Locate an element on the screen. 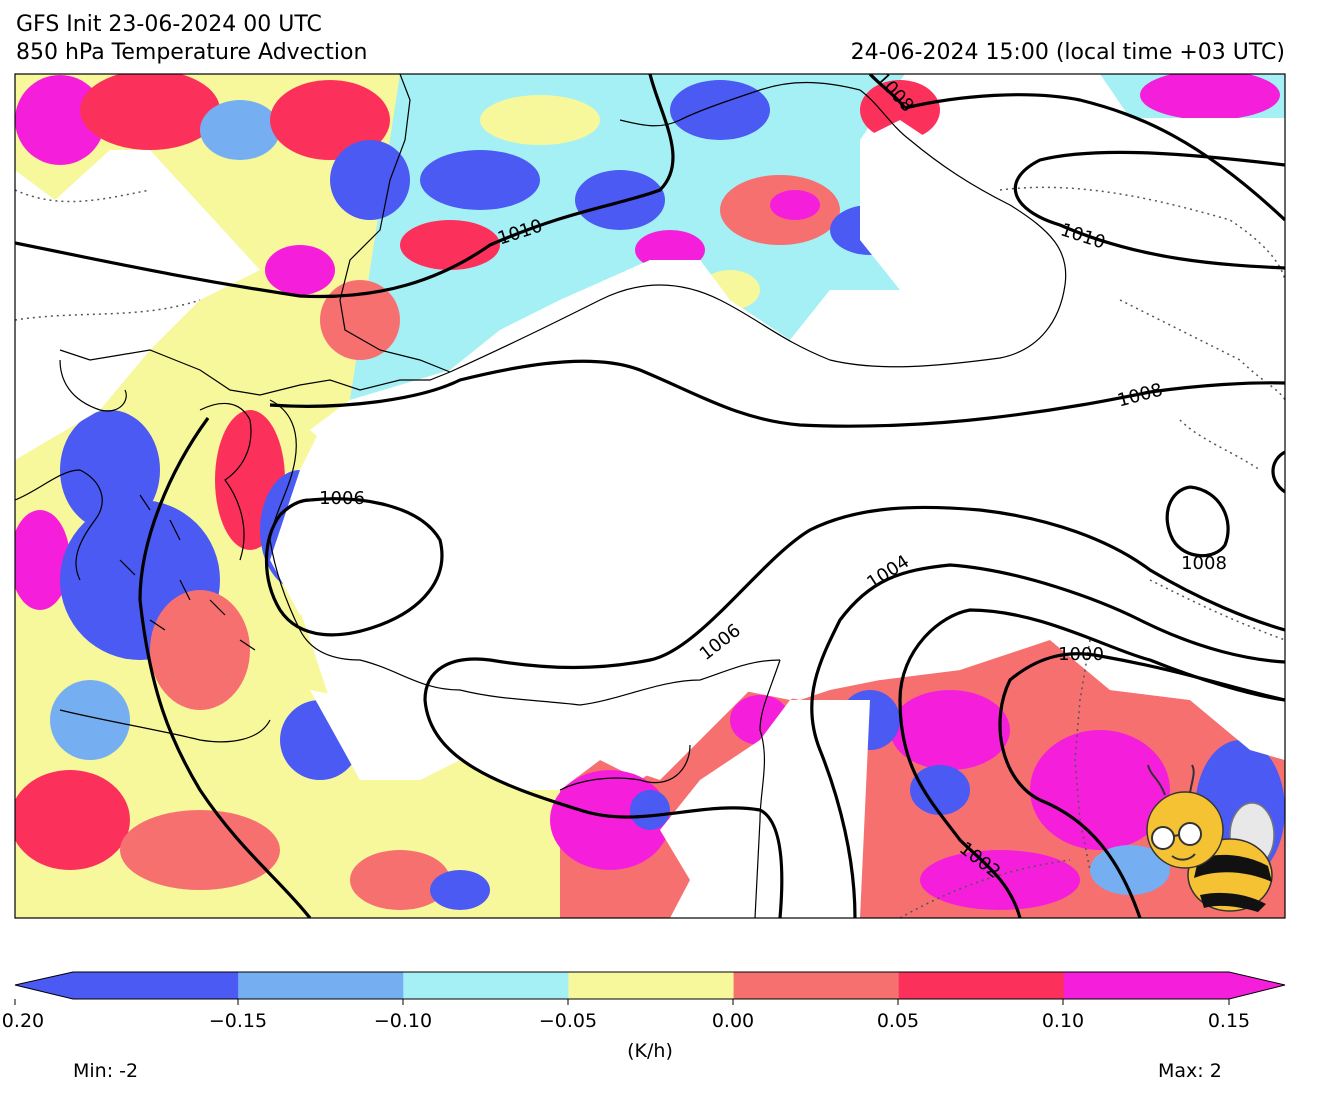 The width and height of the screenshot is (1320, 1096). isobar-label: 1006 is located at coordinates (342, 498).